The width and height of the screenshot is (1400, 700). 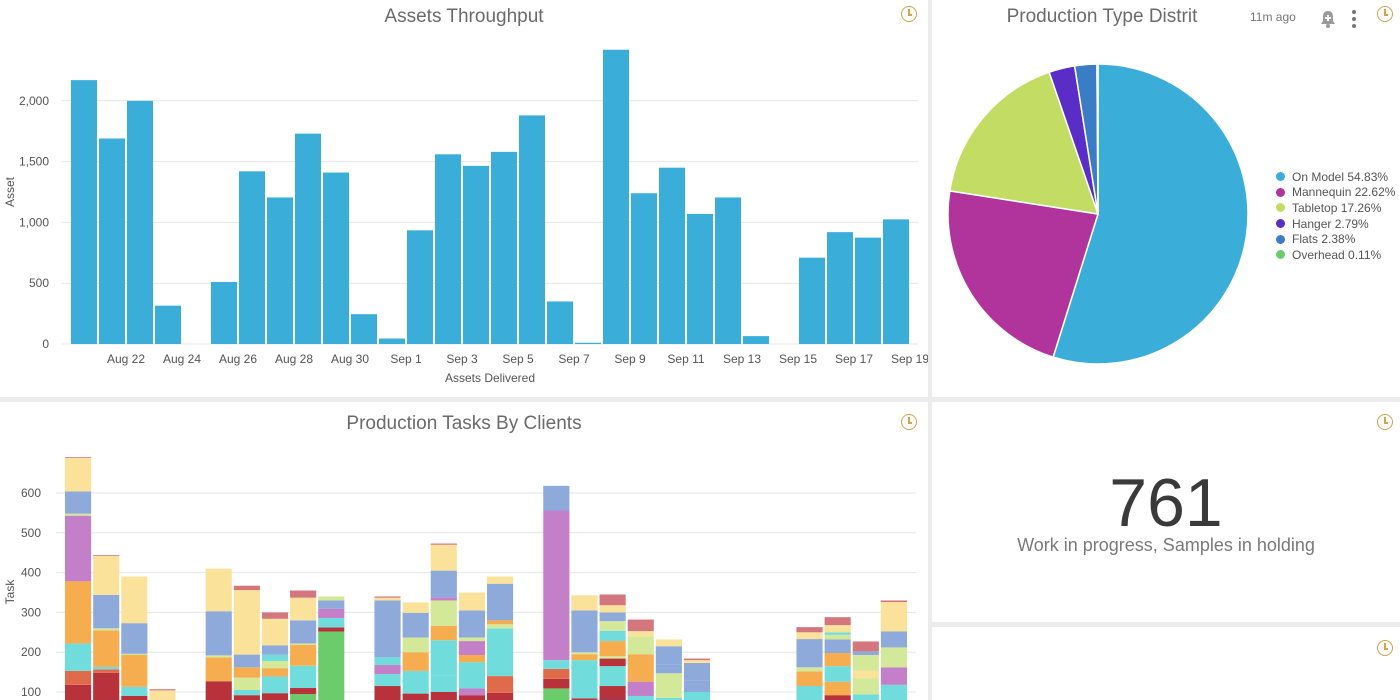 I want to click on legend-label: Tabletop 17.26%, so click(x=1337, y=207).